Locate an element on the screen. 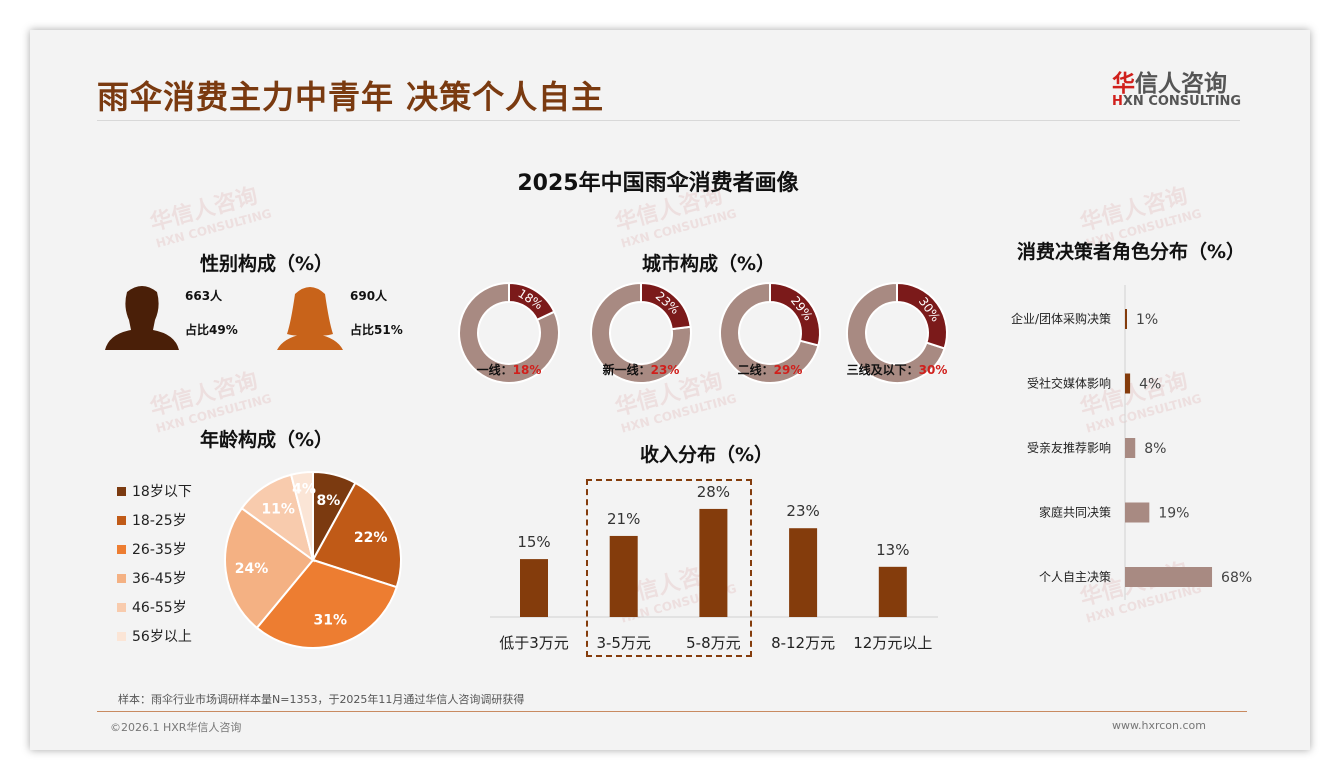 The image size is (1340, 780). male-count: 663人 is located at coordinates (204, 296).